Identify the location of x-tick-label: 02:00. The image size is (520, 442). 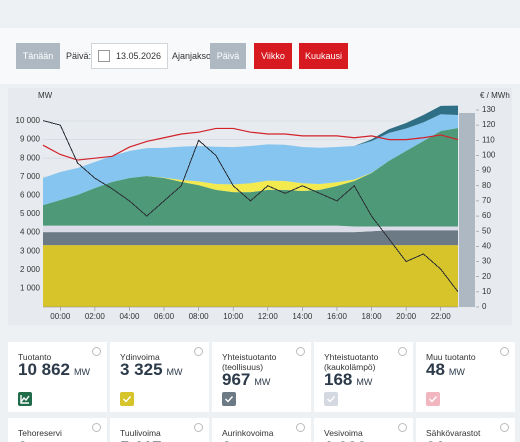
(95, 316).